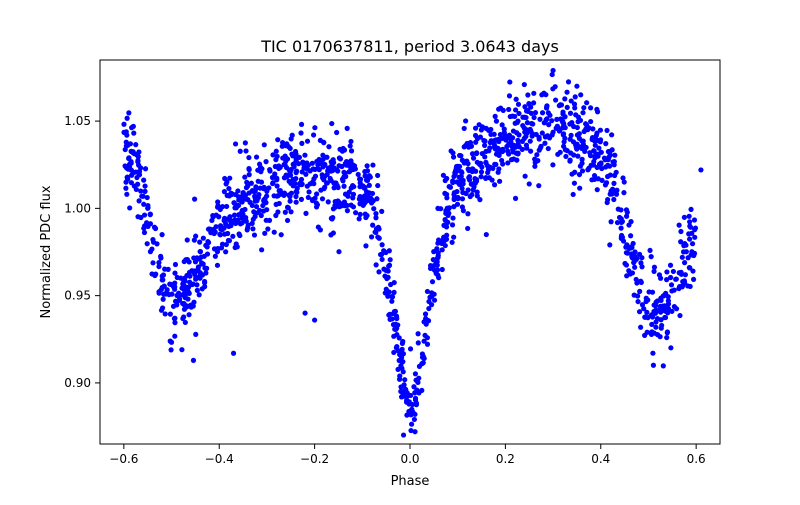  What do you see at coordinates (77, 296) in the screenshot?
I see `y-tick-label: 0.95` at bounding box center [77, 296].